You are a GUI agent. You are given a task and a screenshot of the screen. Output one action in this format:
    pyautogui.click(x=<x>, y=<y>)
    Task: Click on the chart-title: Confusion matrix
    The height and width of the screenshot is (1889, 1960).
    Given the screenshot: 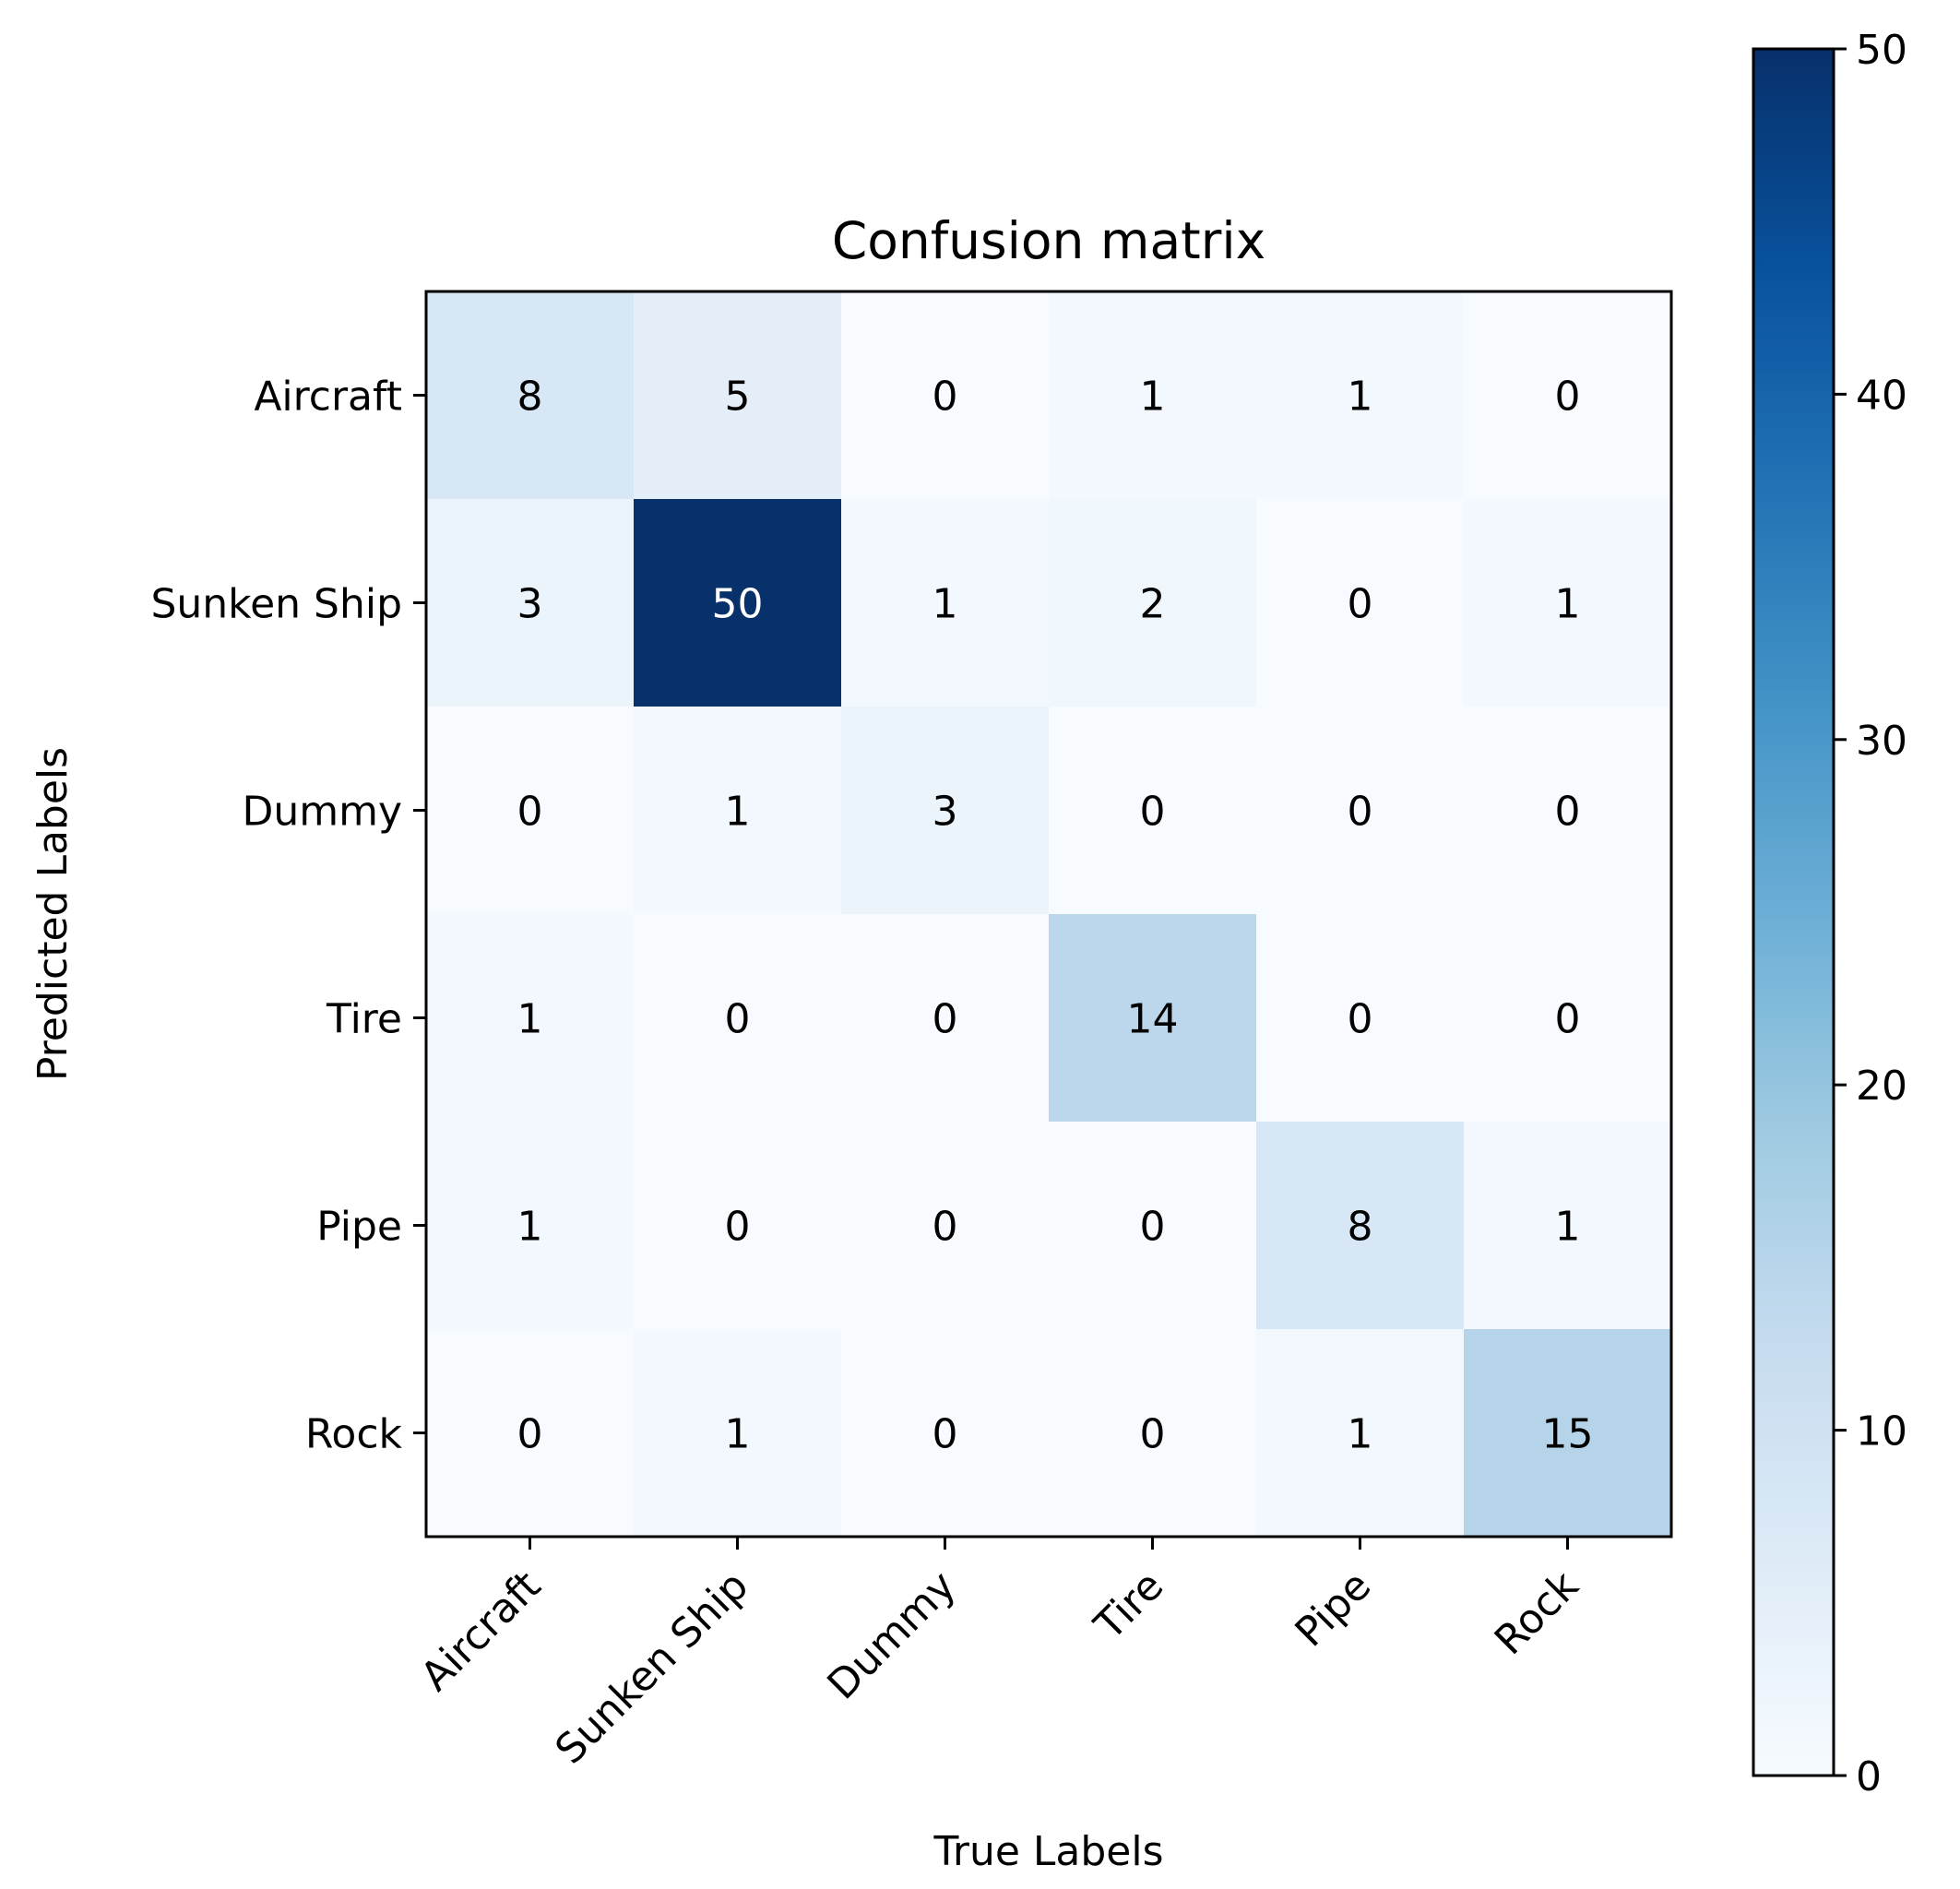 What is the action you would take?
    pyautogui.click(x=1048, y=240)
    